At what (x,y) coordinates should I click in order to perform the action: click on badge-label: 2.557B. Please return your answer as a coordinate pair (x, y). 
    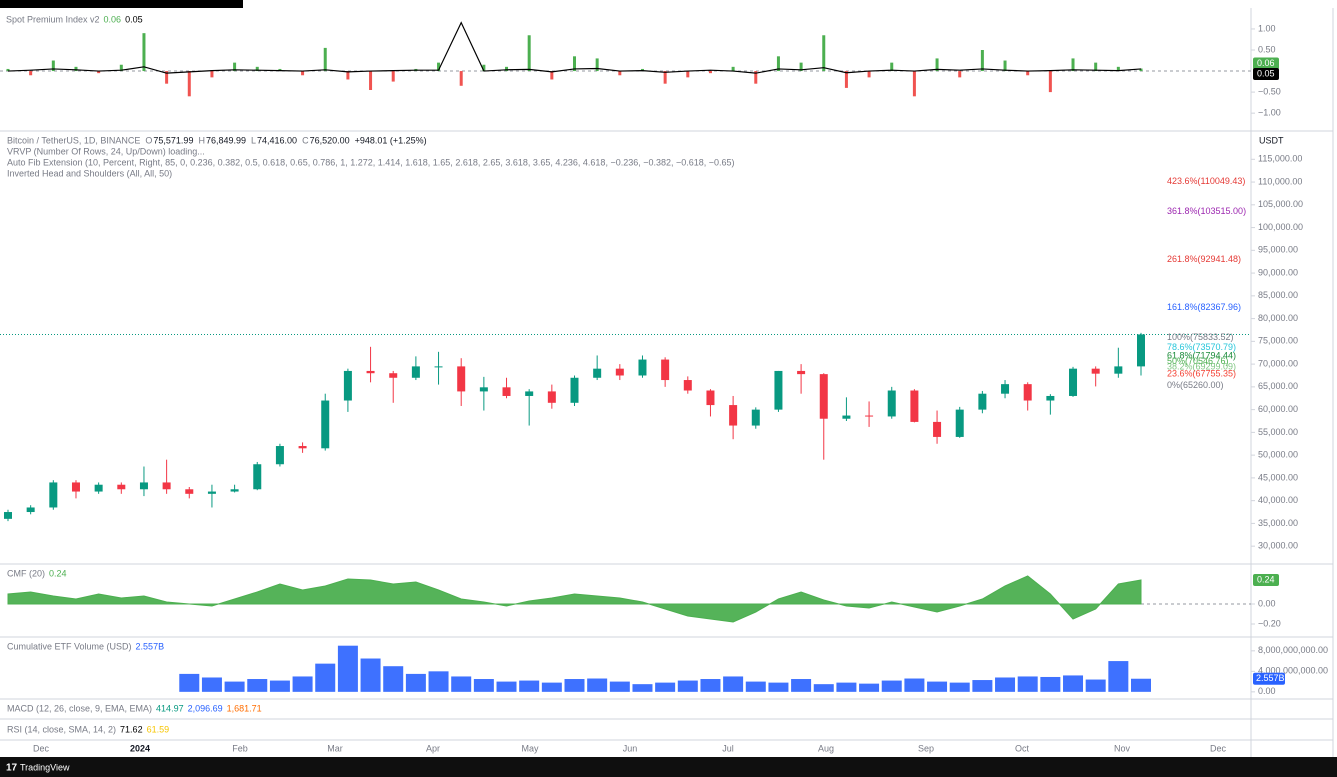
    Looking at the image, I should click on (1270, 678).